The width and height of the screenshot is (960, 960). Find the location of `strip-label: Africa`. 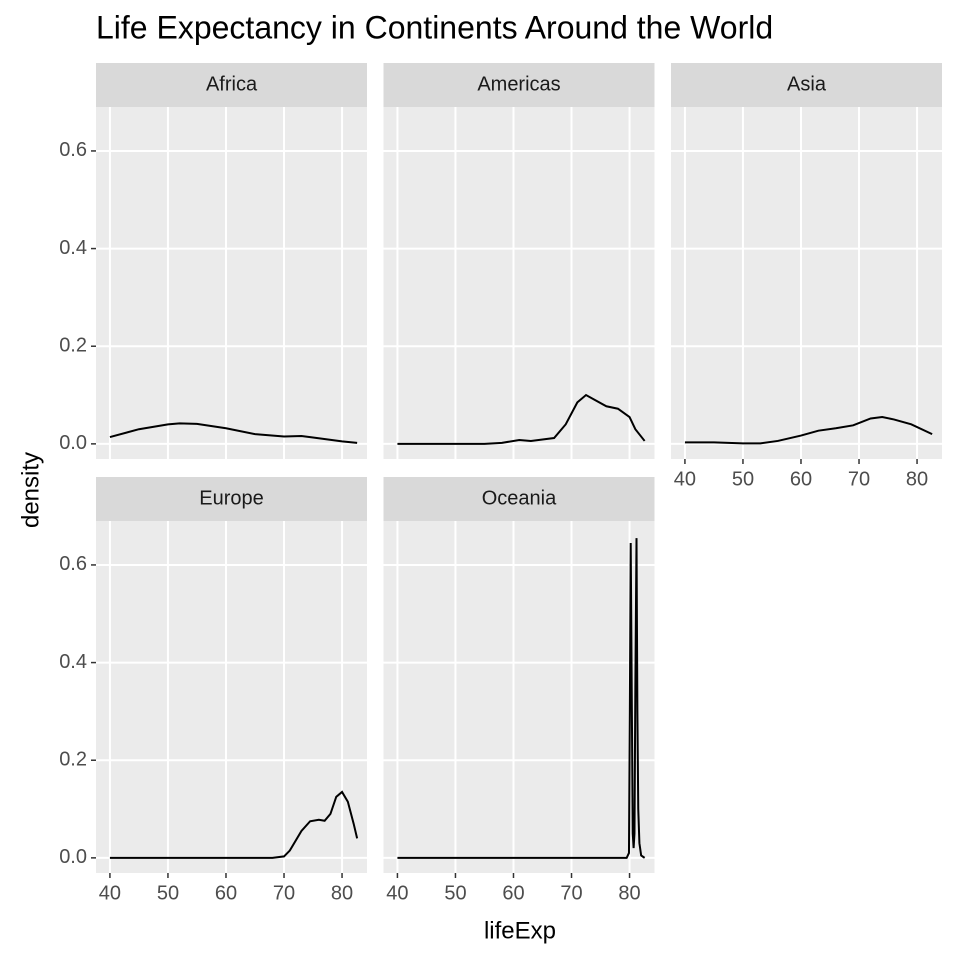

strip-label: Africa is located at coordinates (232, 84).